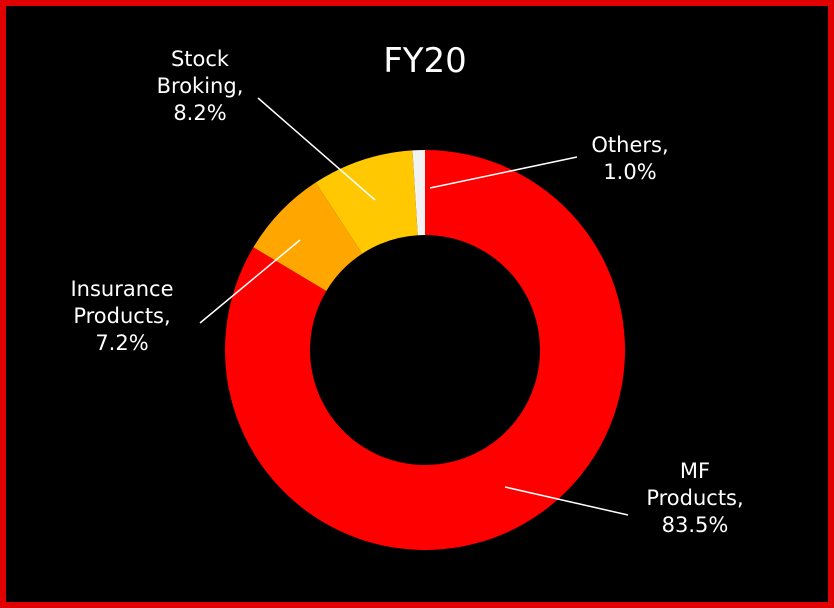  What do you see at coordinates (121, 343) in the screenshot?
I see `data-label-value: 7.2%` at bounding box center [121, 343].